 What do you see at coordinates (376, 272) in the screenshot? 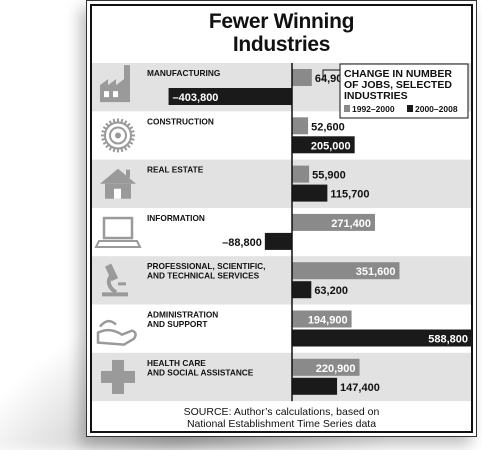
I see `data-label: 351,600` at bounding box center [376, 272].